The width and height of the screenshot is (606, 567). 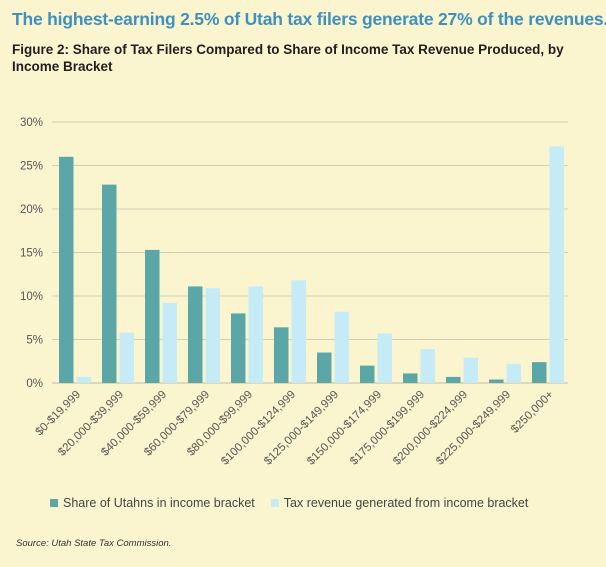 I want to click on x-tick-label: $125,000-$149,999, so click(x=301, y=428).